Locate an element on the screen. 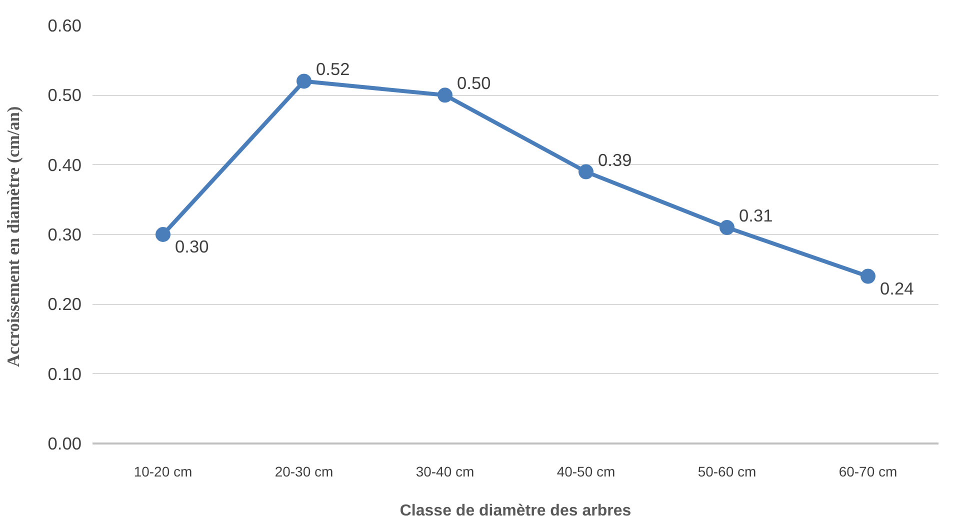 The width and height of the screenshot is (954, 526). x-tick-label: 30-40 cm is located at coordinates (445, 472).